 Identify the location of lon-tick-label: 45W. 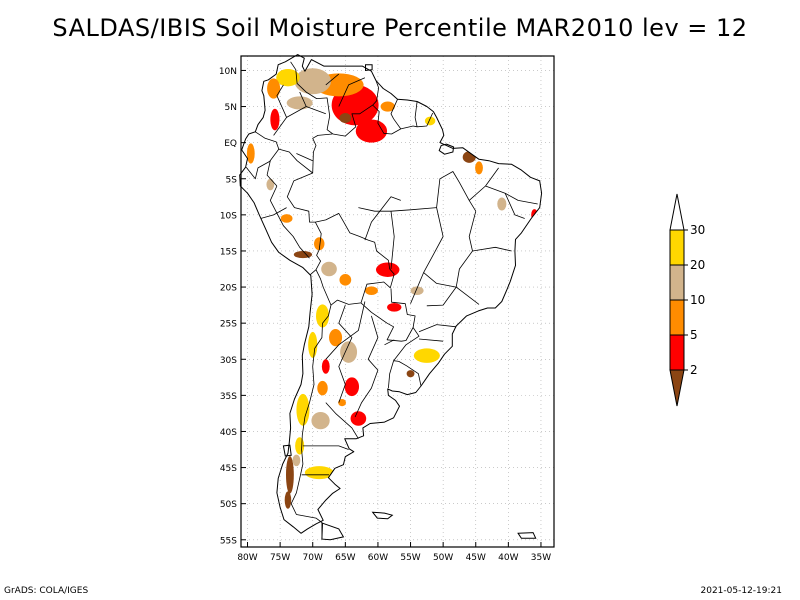
(476, 558).